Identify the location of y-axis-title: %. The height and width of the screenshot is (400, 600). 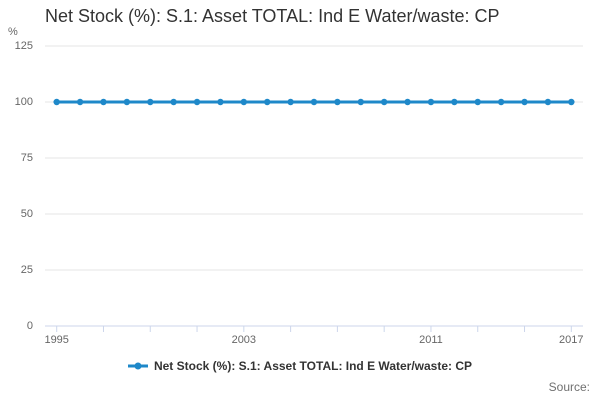
(13, 32).